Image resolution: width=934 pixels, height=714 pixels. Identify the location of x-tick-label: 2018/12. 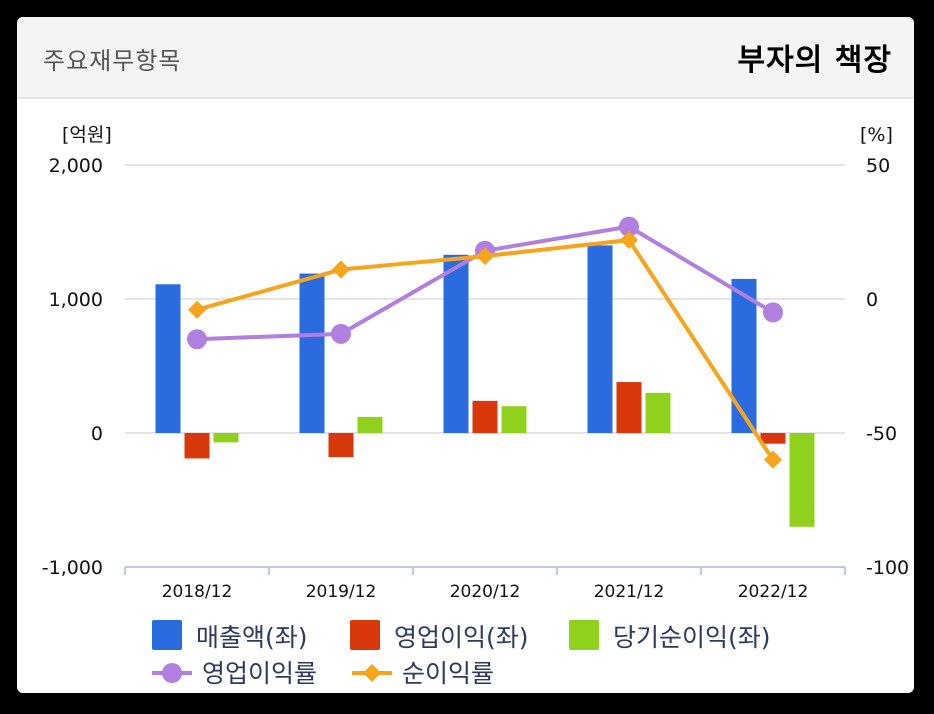
(197, 592).